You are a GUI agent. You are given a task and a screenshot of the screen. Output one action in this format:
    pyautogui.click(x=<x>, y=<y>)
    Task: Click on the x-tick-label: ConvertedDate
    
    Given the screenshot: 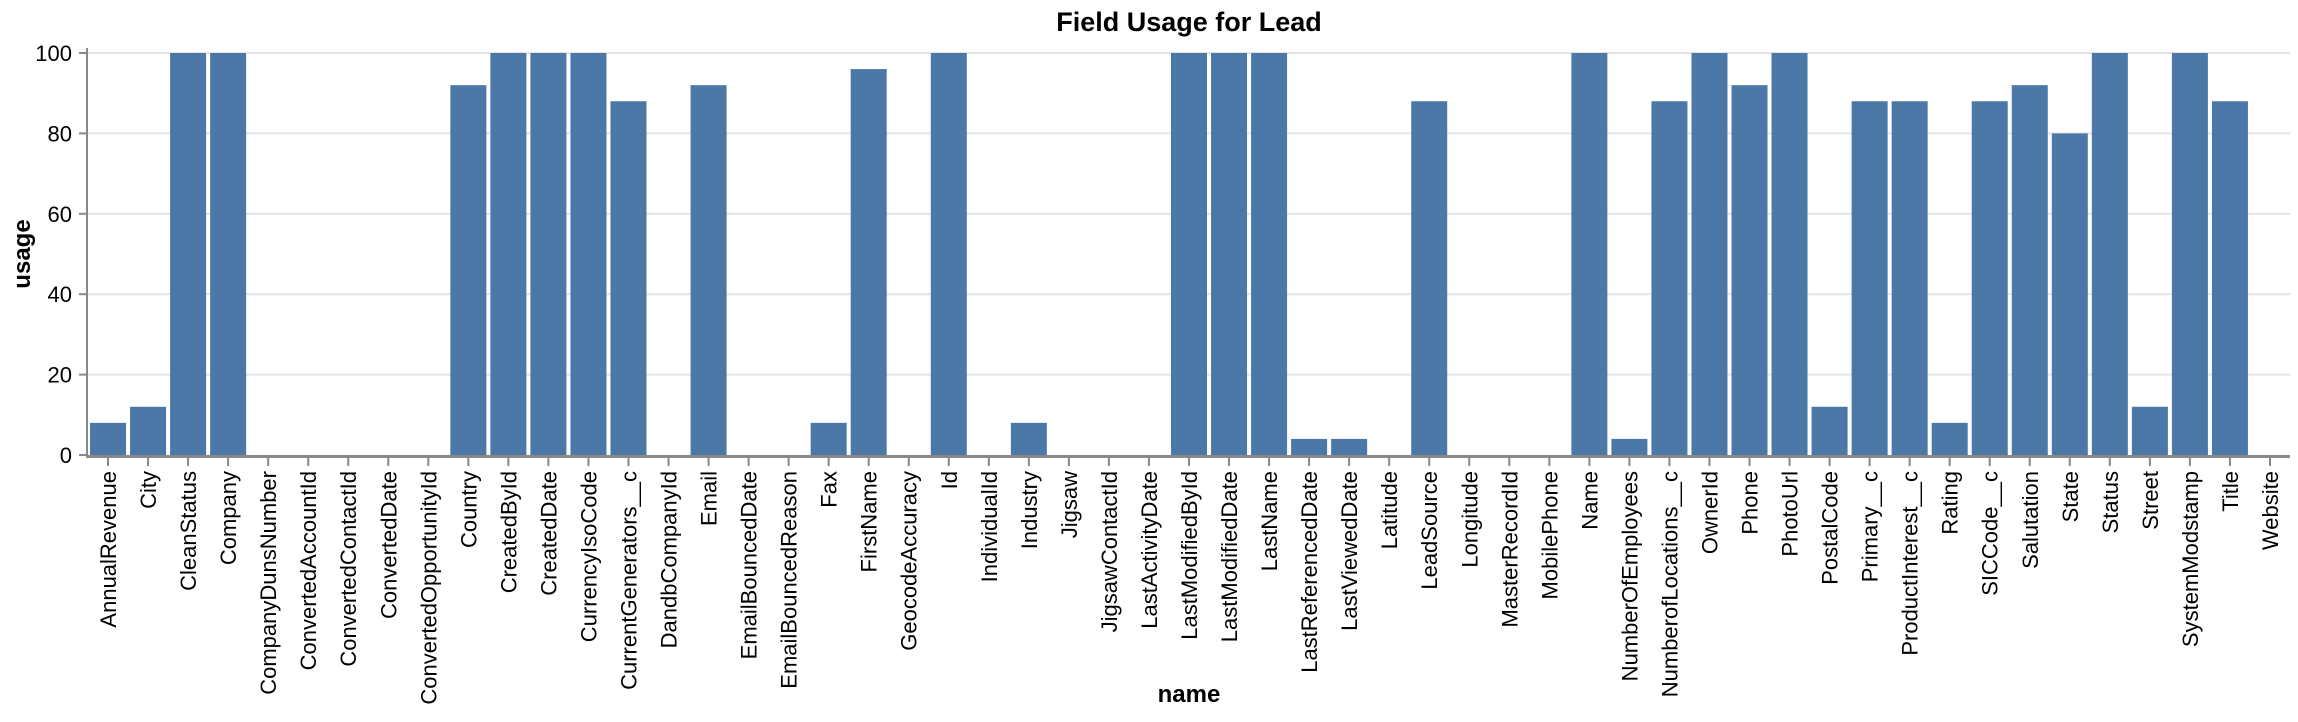 What is the action you would take?
    pyautogui.click(x=388, y=545)
    